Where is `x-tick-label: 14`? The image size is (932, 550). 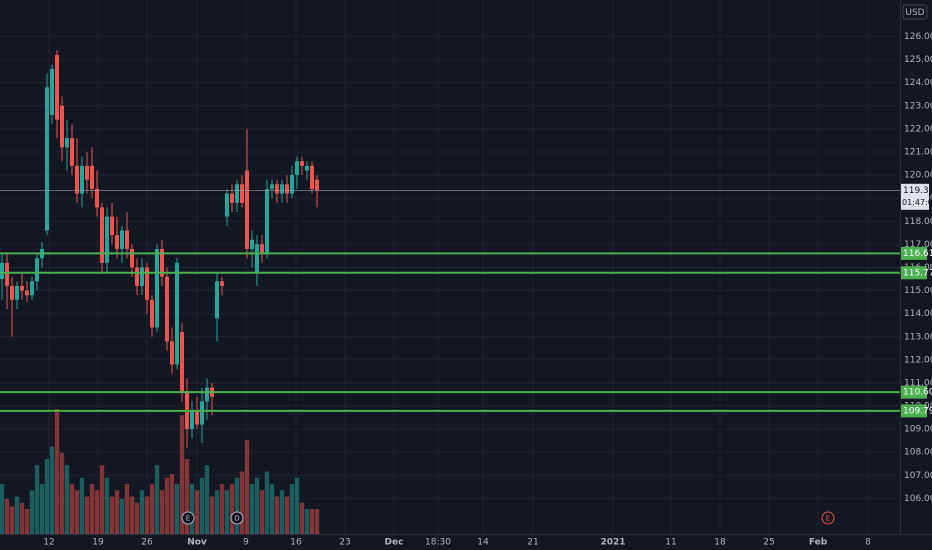
x-tick-label: 14 is located at coordinates (483, 543).